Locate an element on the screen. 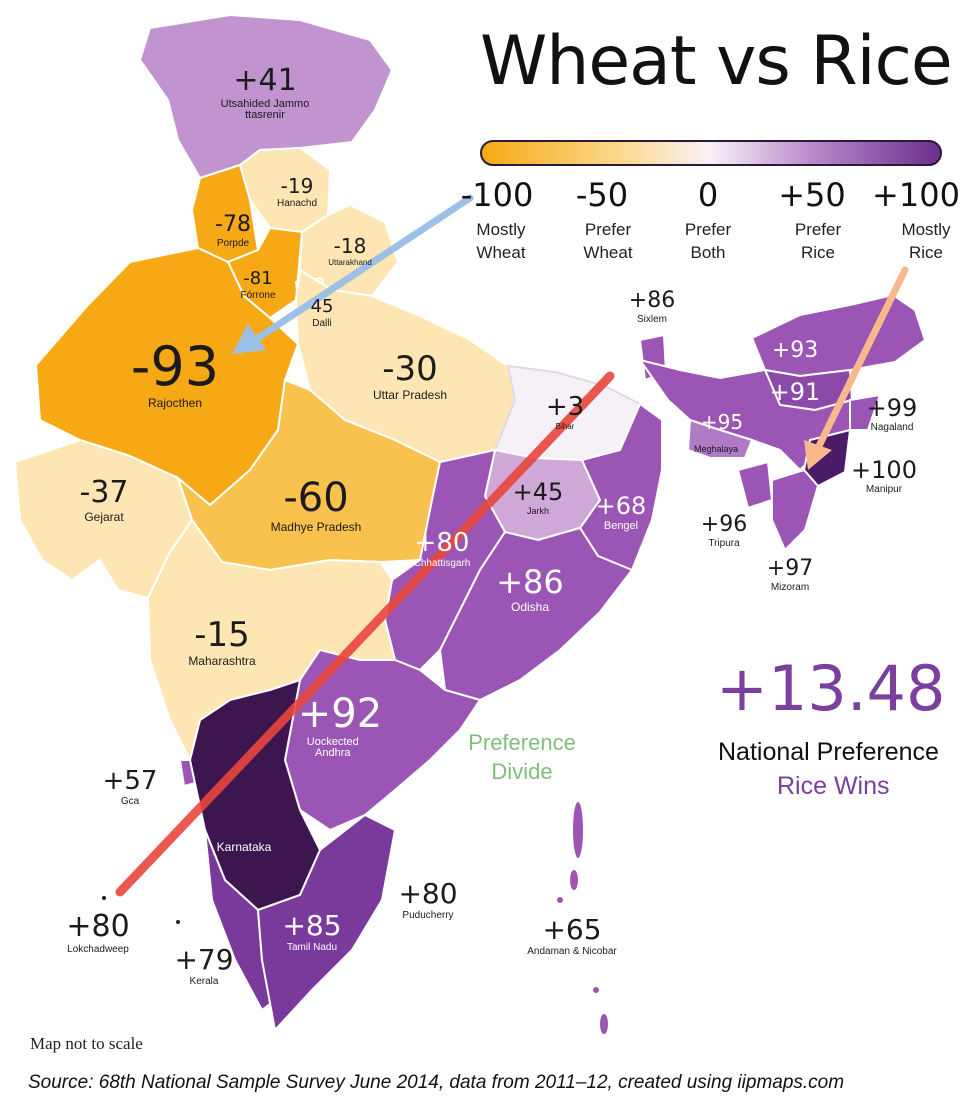  region-label-ap: +92 Uockected Andhra is located at coordinates (340, 725).